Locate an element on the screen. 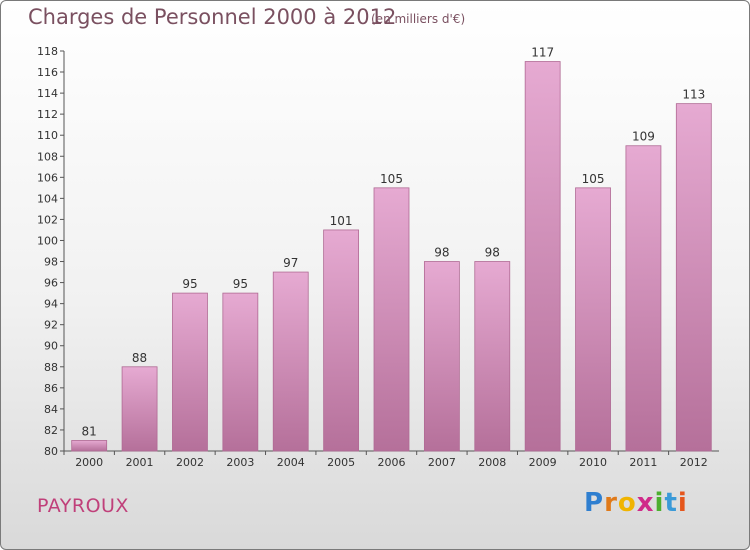 Image resolution: width=750 pixels, height=550 pixels. proxiti-logo: Proxiti is located at coordinates (636, 503).